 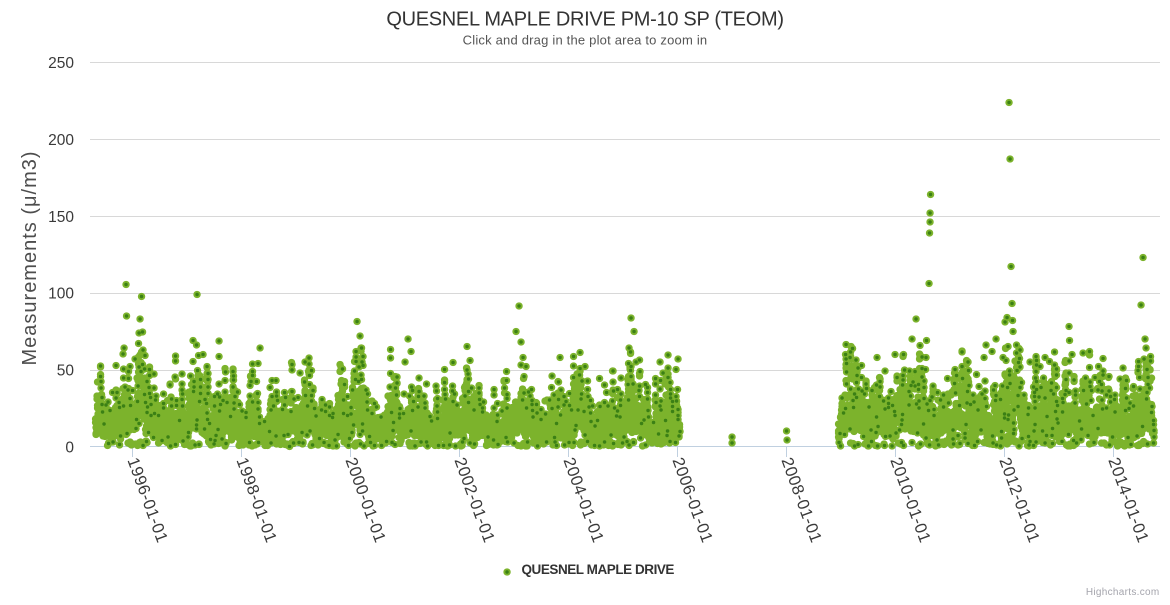 What do you see at coordinates (598, 569) in the screenshot?
I see `svg-text: QUESNEL MAPLE DRIVE` at bounding box center [598, 569].